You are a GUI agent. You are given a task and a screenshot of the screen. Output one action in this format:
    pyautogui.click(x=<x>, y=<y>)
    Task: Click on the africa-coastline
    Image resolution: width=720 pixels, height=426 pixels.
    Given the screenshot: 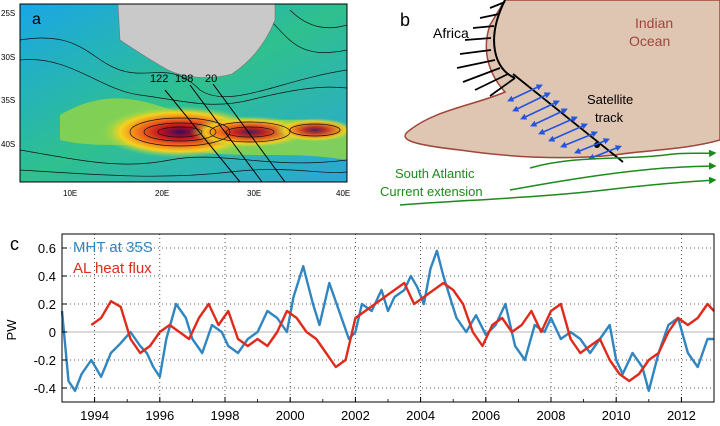 What is the action you would take?
    pyautogui.click(x=504, y=39)
    